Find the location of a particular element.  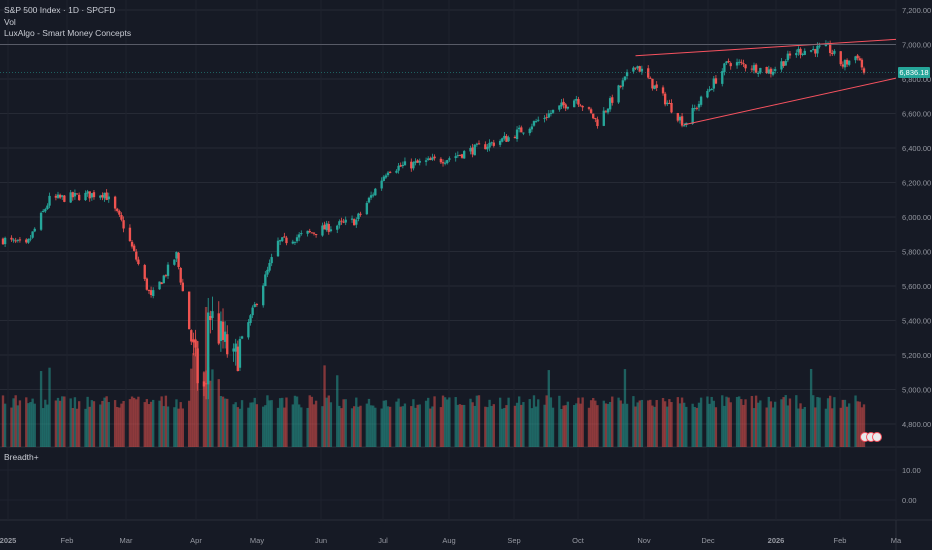

time-tick-label: Ma is located at coordinates (896, 540).